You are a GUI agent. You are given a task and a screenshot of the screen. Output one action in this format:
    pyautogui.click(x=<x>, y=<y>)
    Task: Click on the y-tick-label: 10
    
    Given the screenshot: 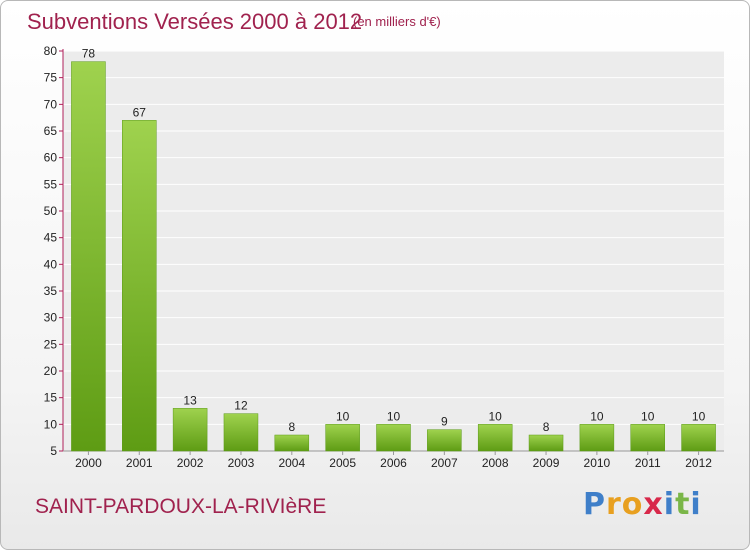 What is the action you would take?
    pyautogui.click(x=51, y=424)
    